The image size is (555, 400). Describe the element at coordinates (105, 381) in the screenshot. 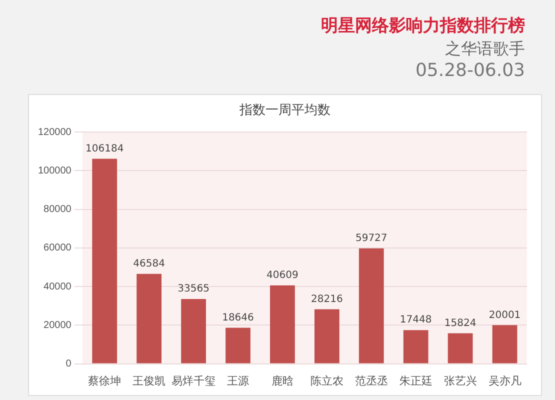

I see `x-tick-label: 蔡徐坤` at that location.